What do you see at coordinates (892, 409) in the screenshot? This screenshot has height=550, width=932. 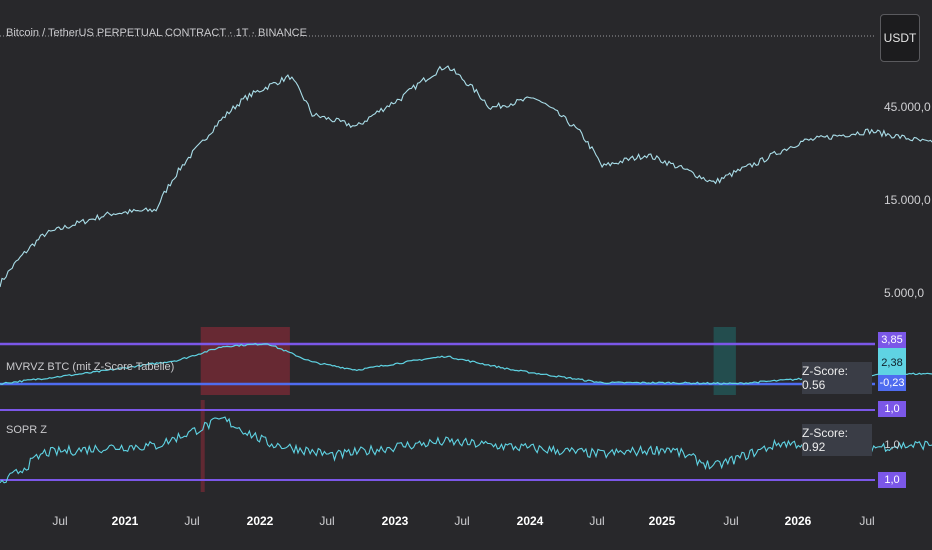 I see `sopr-upper-tag: 1,0` at bounding box center [892, 409].